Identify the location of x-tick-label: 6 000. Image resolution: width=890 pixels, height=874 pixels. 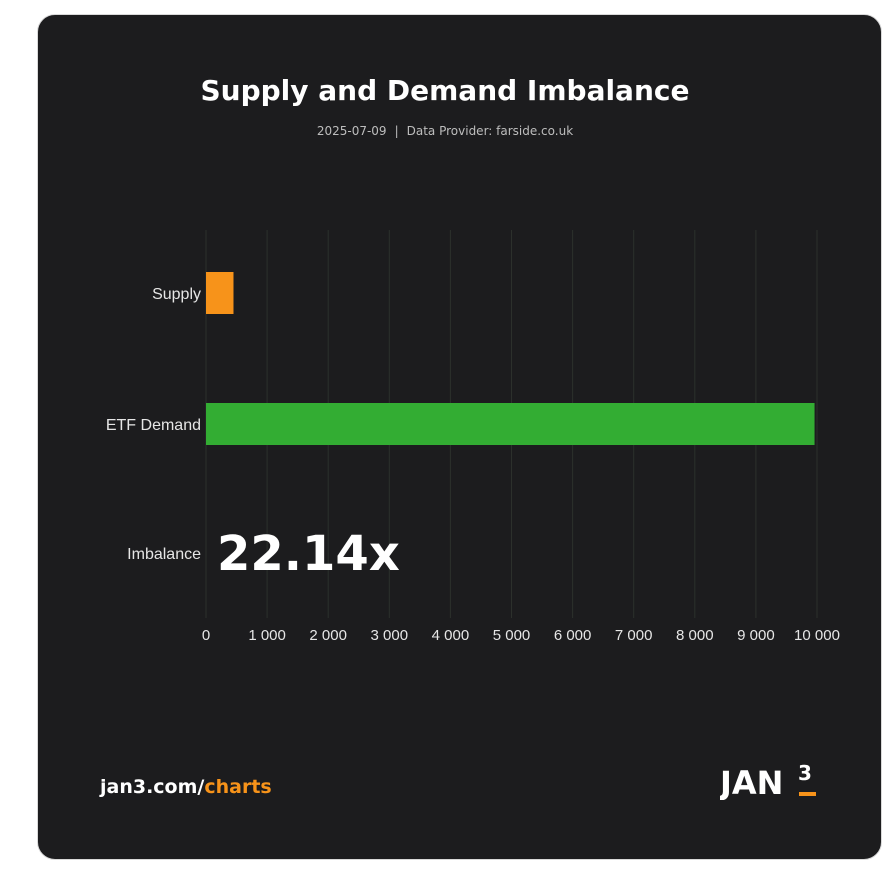
(573, 635).